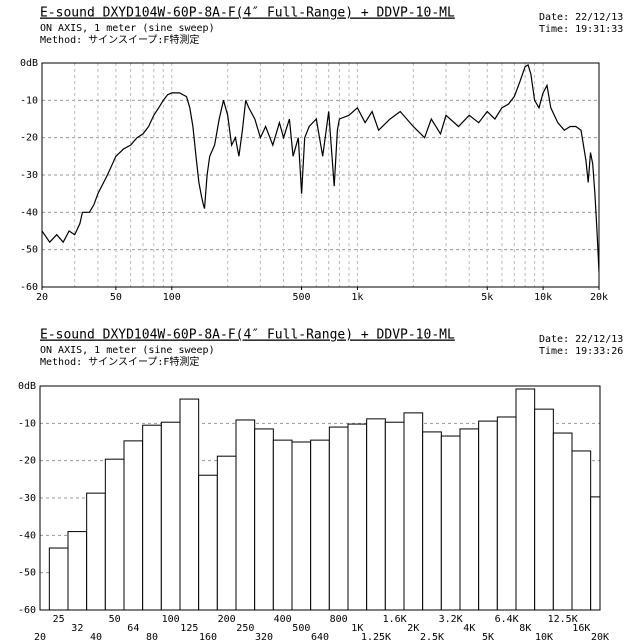 The width and height of the screenshot is (640, 643). What do you see at coordinates (543, 297) in the screenshot?
I see `x-tick-label: 10k` at bounding box center [543, 297].